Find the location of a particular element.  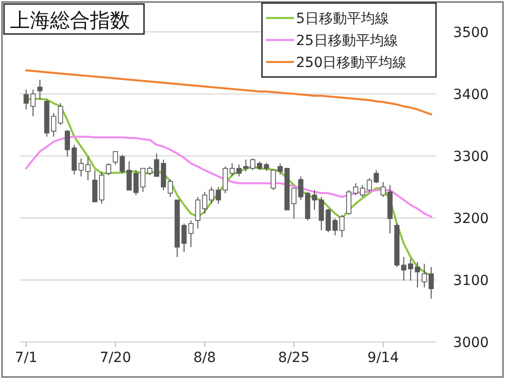

x-tick-label: 9/14 is located at coordinates (383, 358).